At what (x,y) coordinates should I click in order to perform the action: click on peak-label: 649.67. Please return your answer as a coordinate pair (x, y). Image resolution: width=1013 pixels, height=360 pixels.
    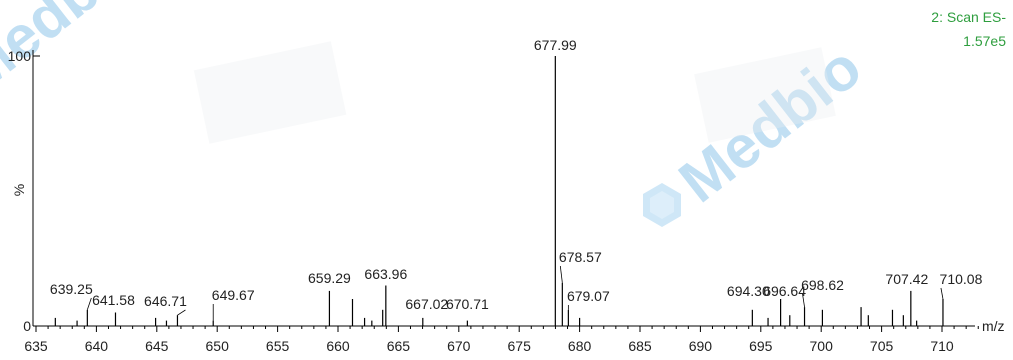
    Looking at the image, I should click on (233, 295).